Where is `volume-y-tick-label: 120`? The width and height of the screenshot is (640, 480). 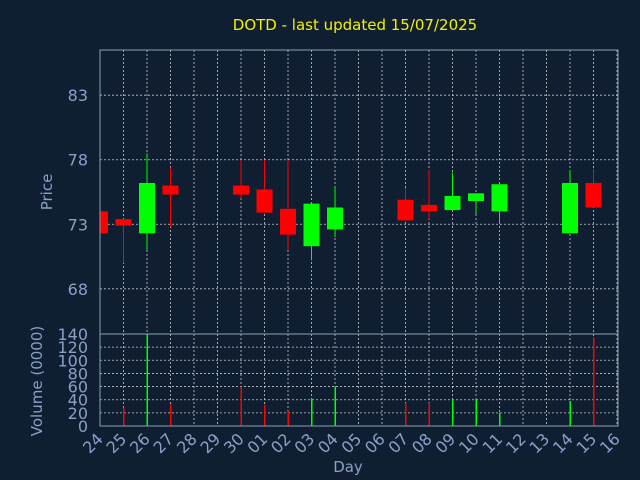 volume-y-tick-label: 120 is located at coordinates (72, 347).